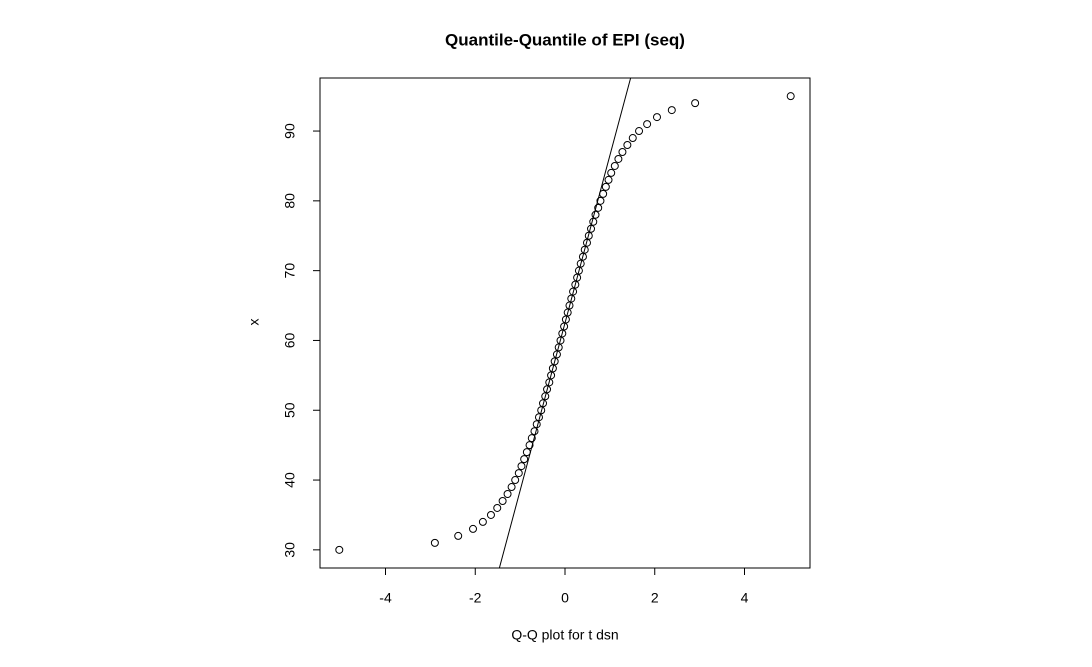 The image size is (1092, 667). What do you see at coordinates (475, 598) in the screenshot?
I see `x-tick-label: -2` at bounding box center [475, 598].